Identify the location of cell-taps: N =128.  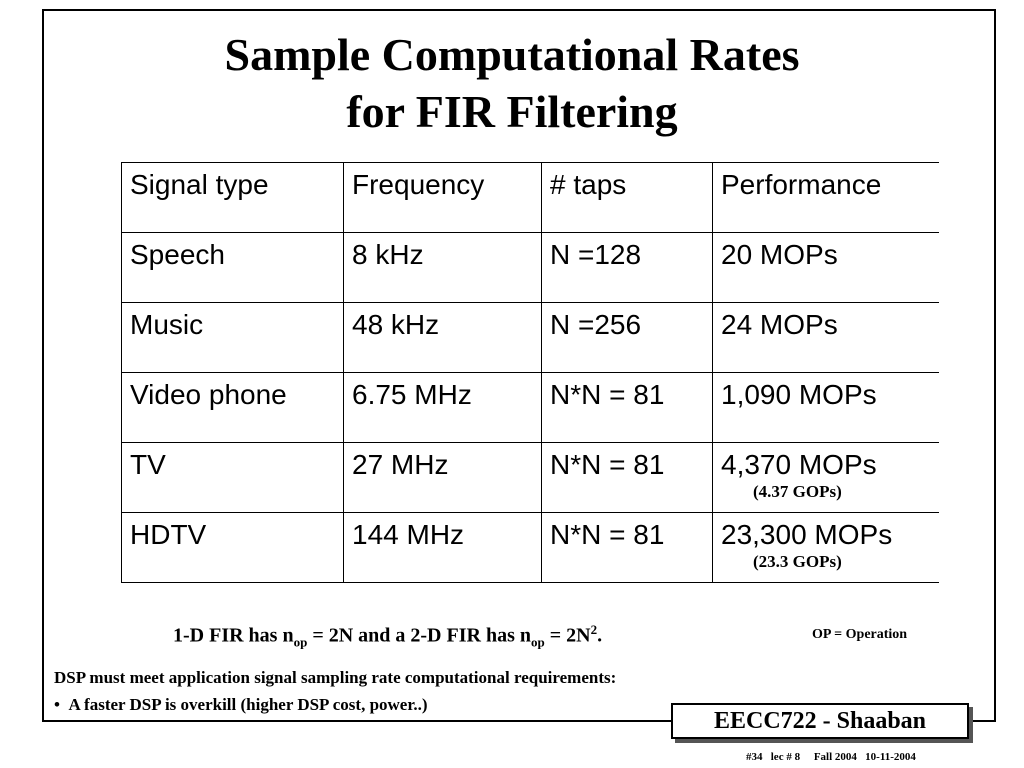
(627, 267).